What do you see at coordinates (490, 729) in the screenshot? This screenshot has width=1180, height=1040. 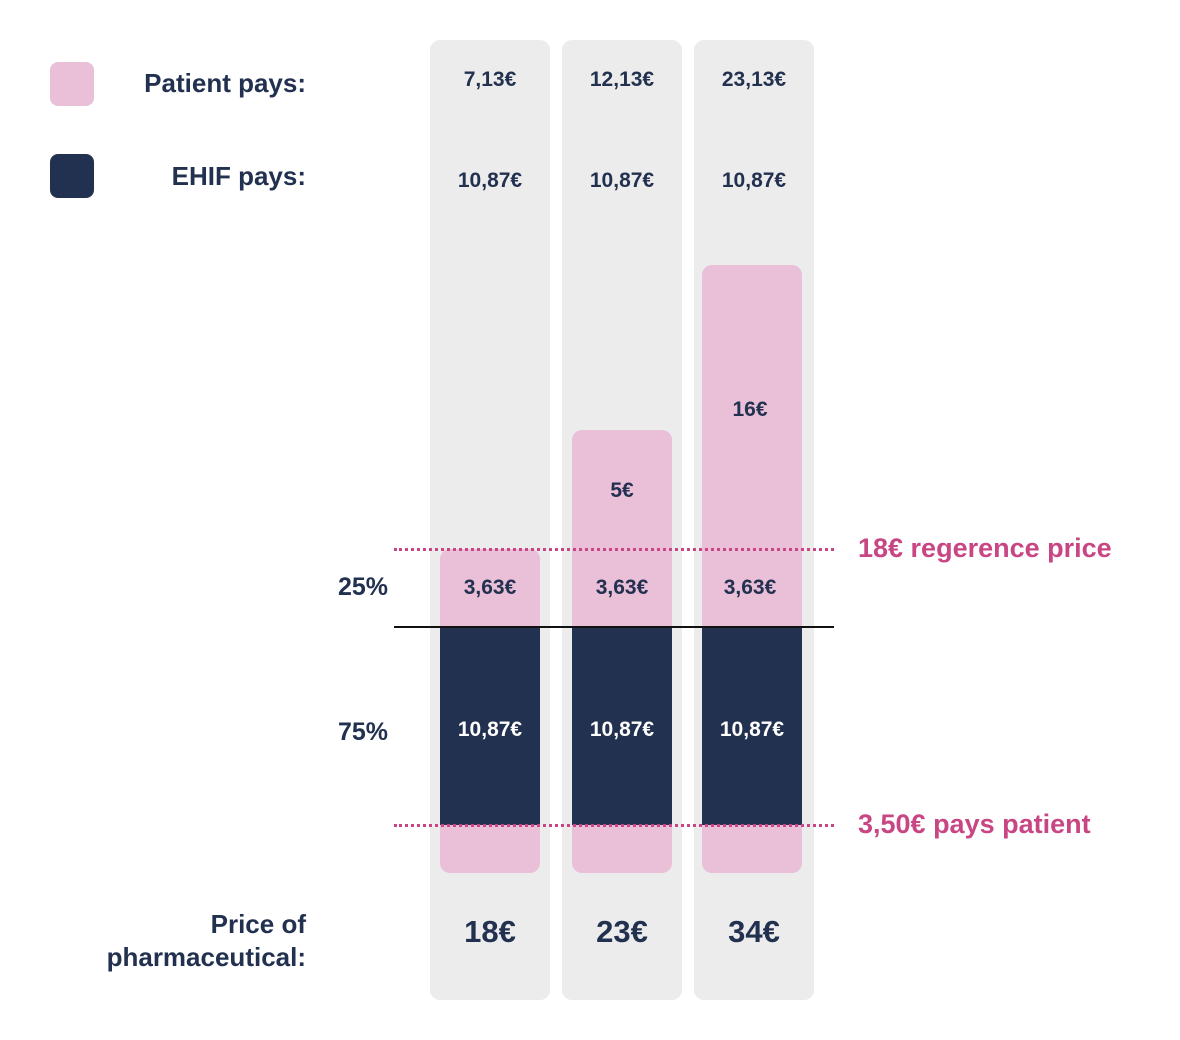 I see `share75-label-1: 10,87€` at bounding box center [490, 729].